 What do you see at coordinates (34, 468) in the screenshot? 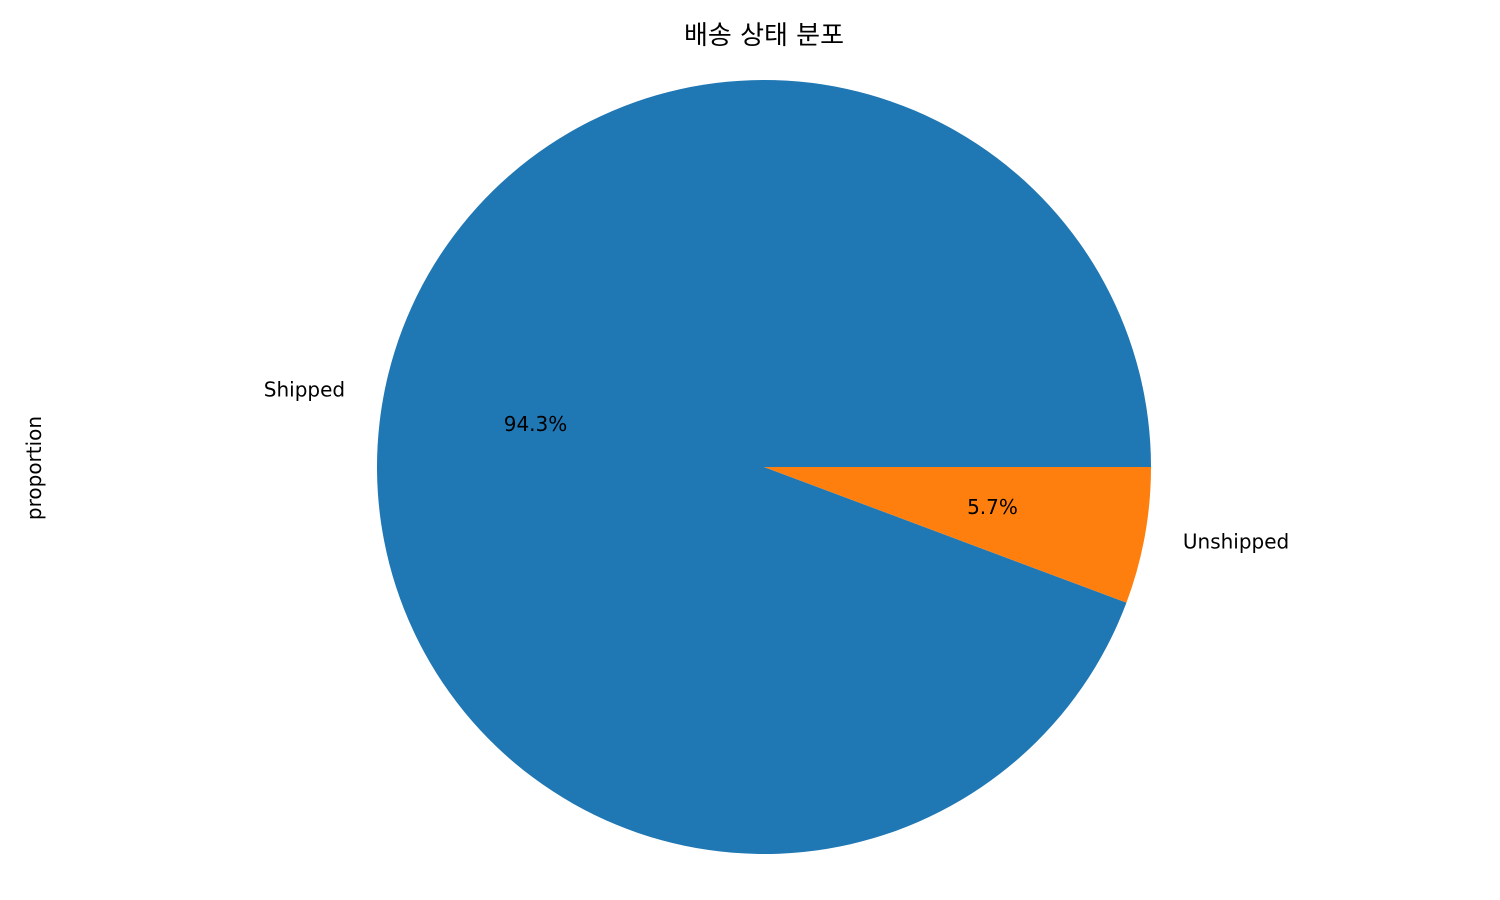
I see `y-axis-label: proportion` at bounding box center [34, 468].